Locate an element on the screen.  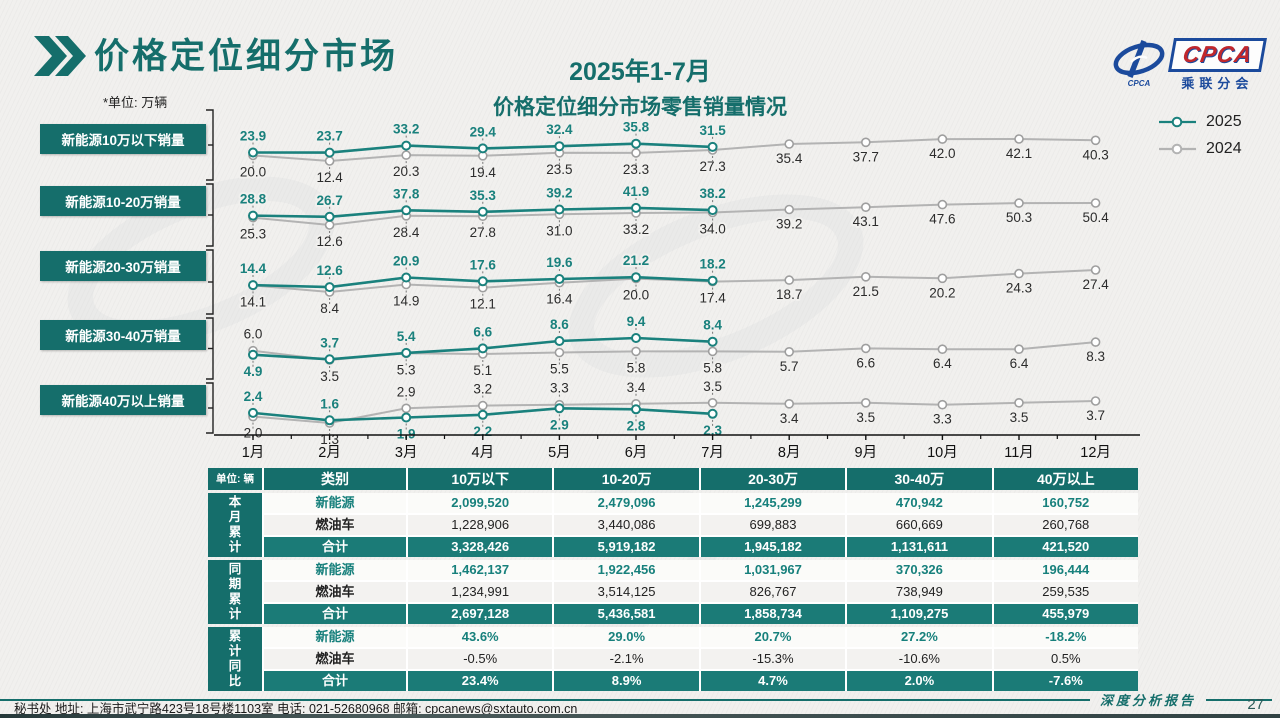
chart-title-subject: 价格定位细分市场零售销量情况 is located at coordinates (640, 107).